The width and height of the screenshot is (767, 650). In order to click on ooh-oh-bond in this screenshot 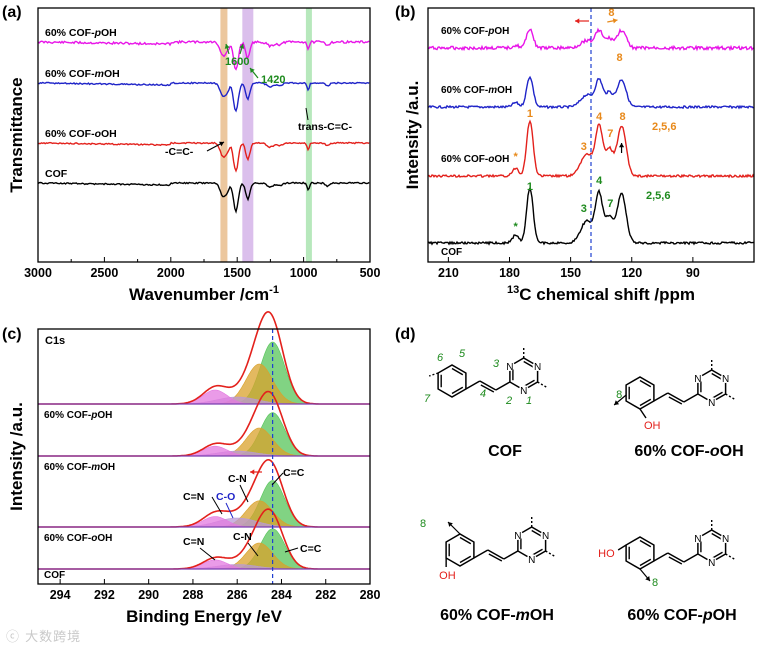, I will do `click(643, 413)`.